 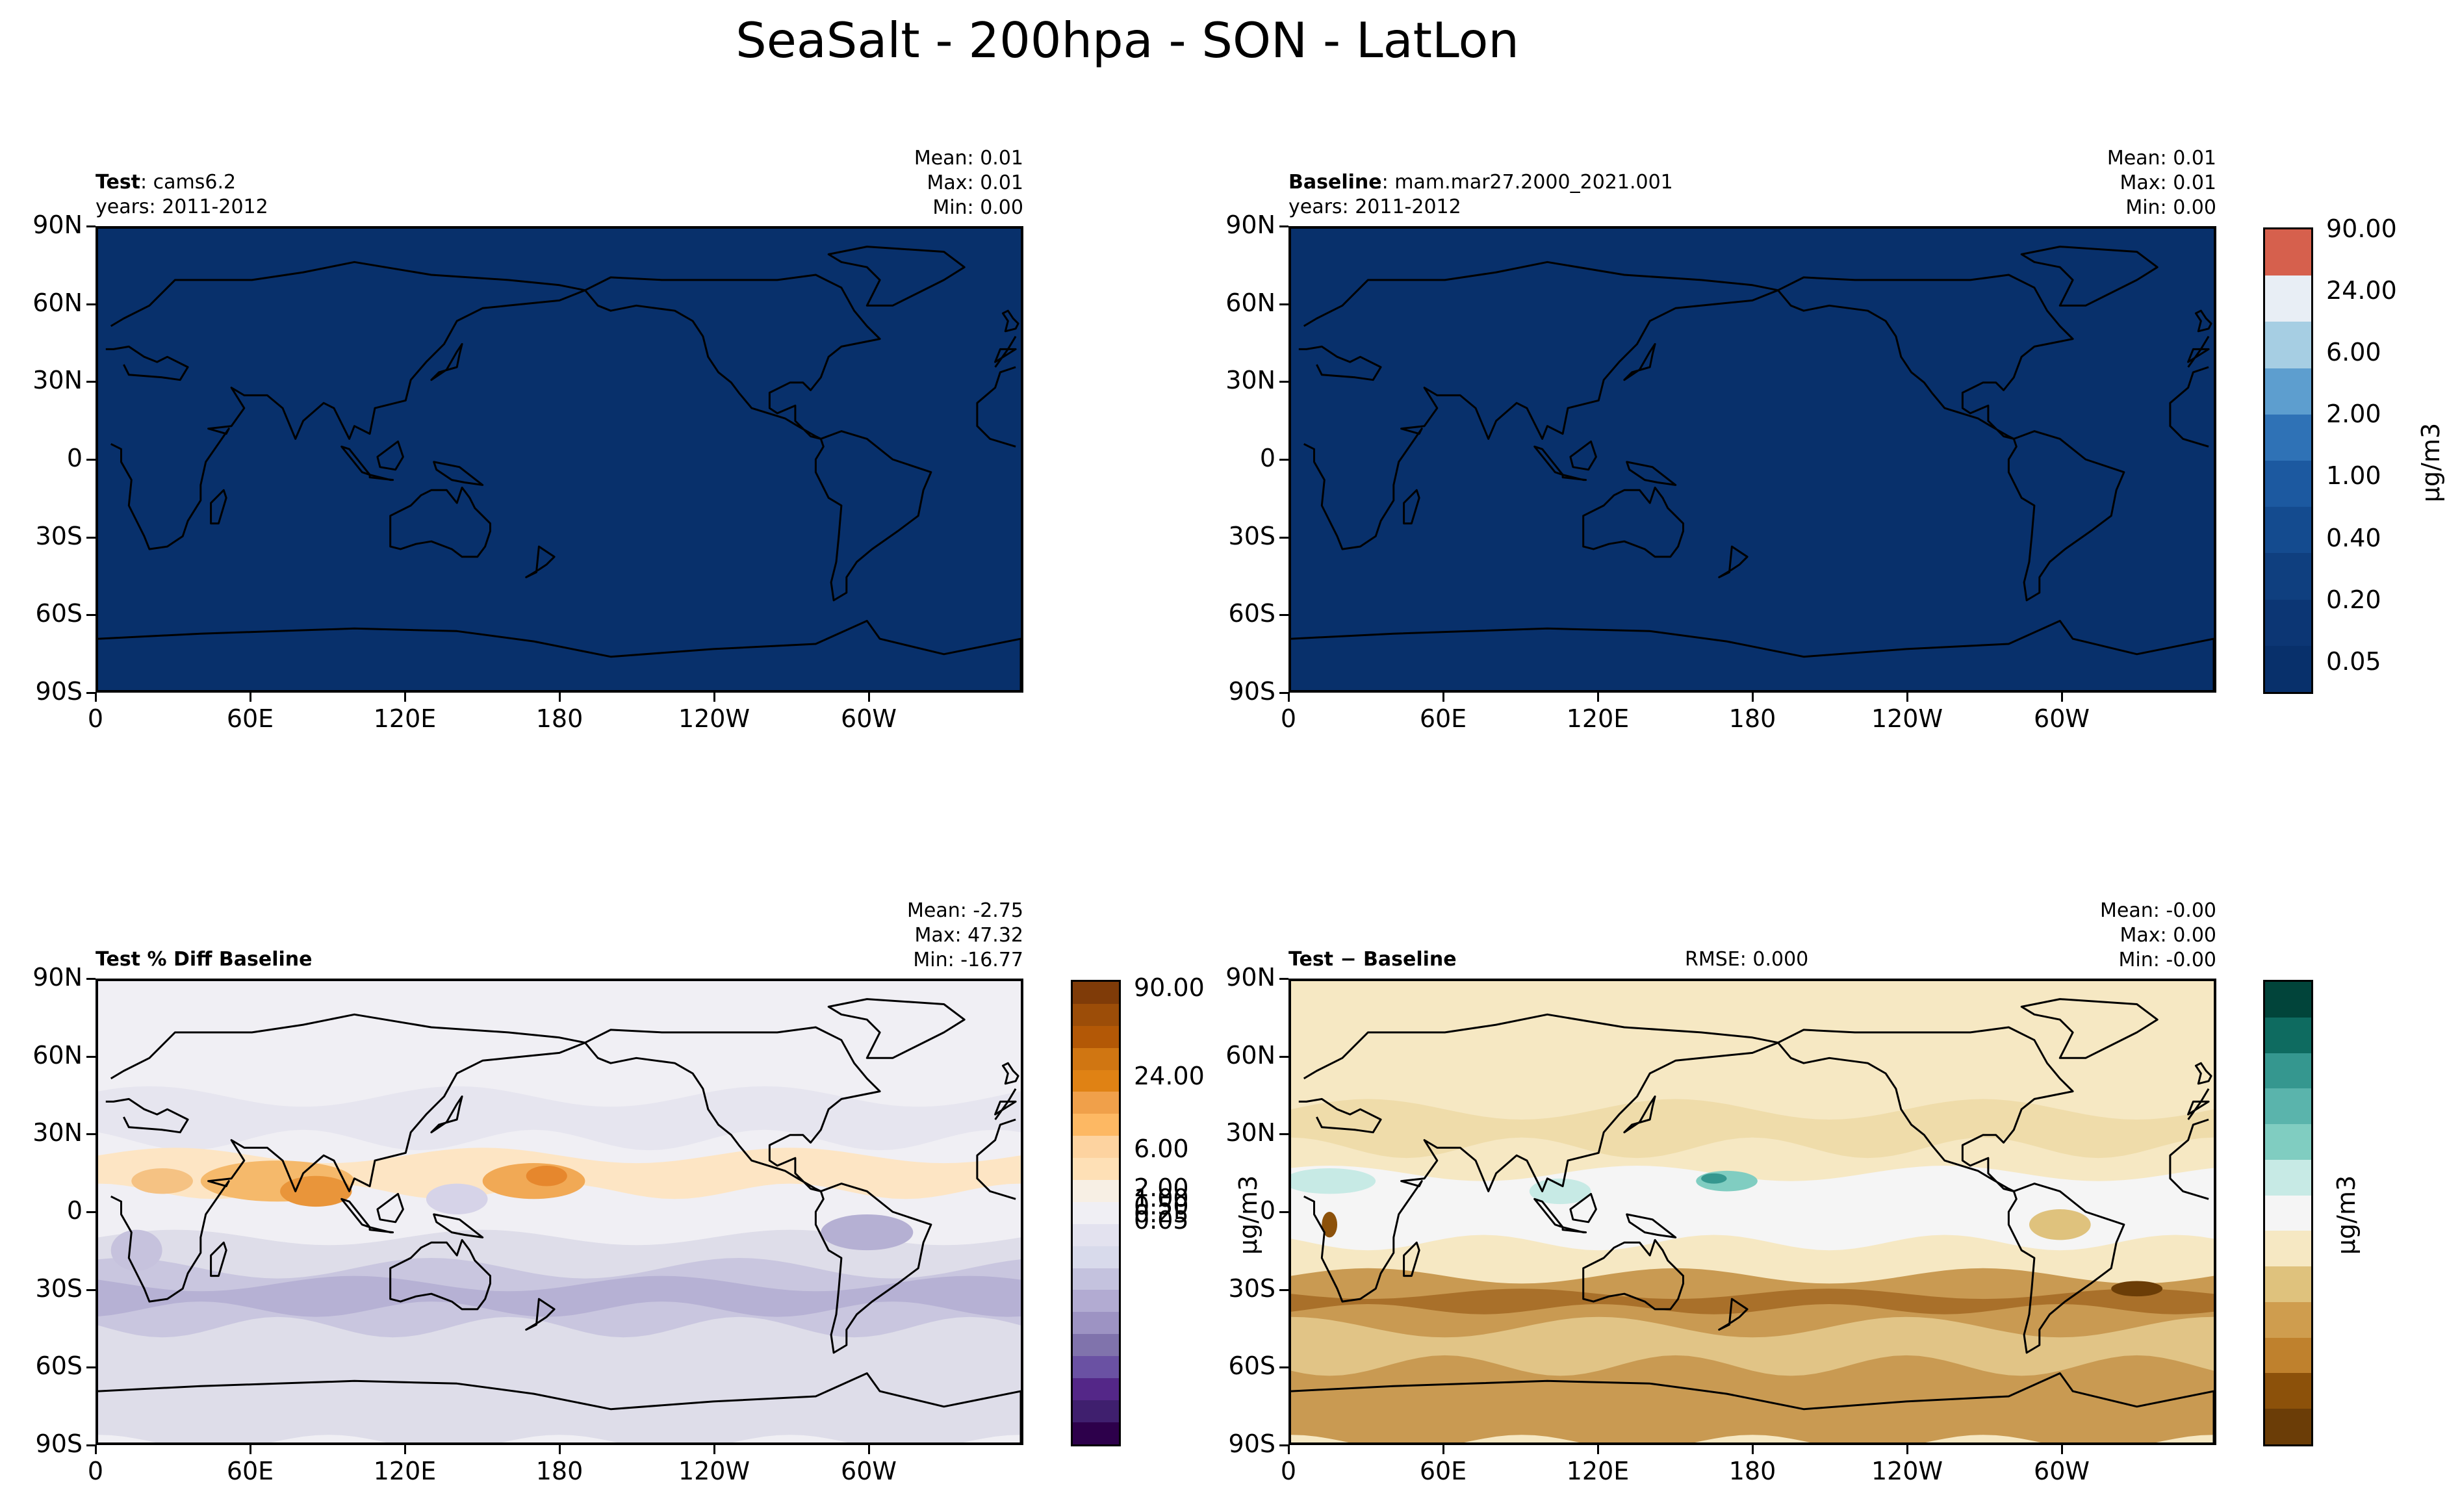 I want to click on map-test, so click(x=559, y=459).